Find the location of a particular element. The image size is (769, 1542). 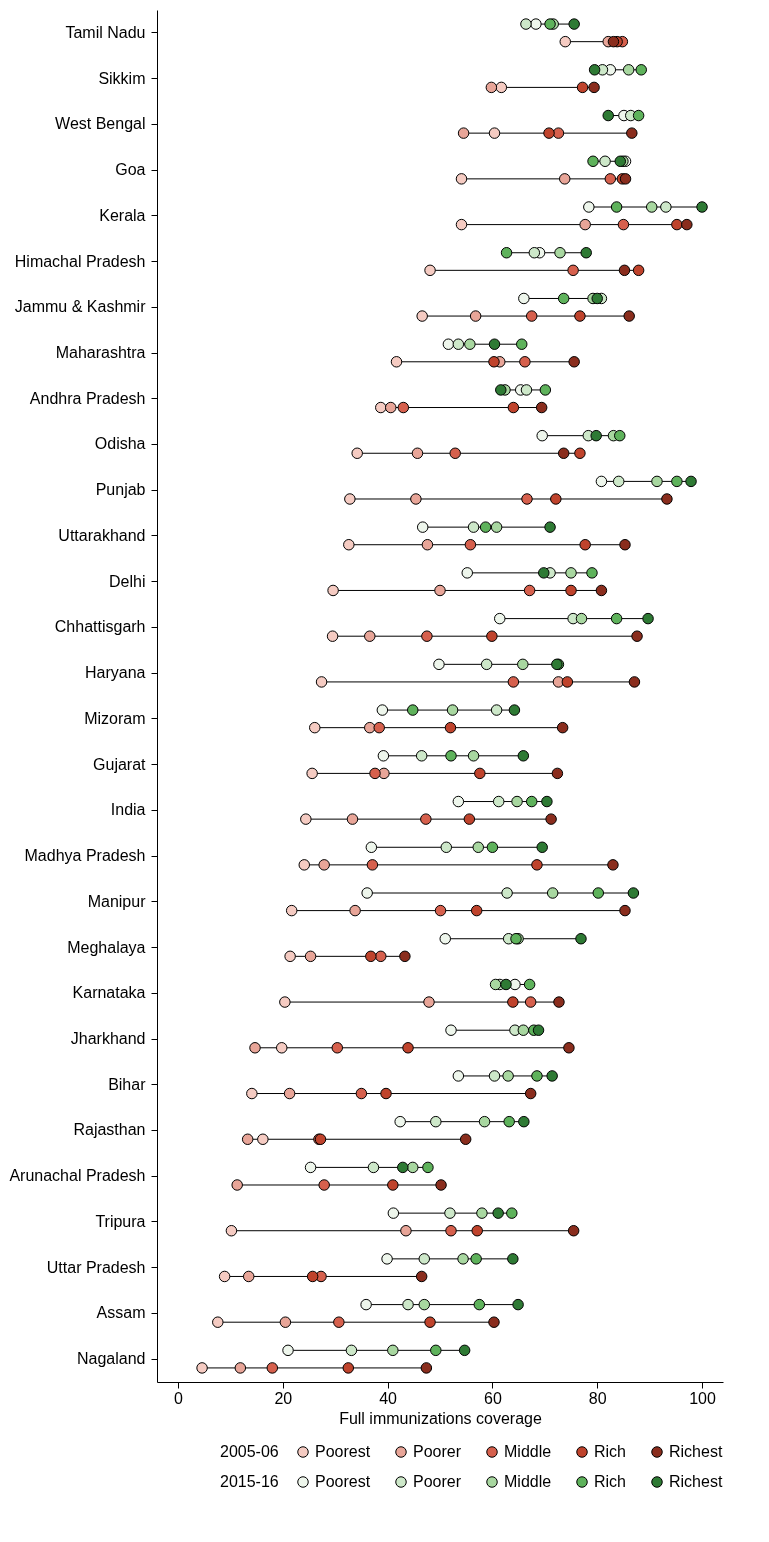

x-tick-label: 0 is located at coordinates (179, 1398).